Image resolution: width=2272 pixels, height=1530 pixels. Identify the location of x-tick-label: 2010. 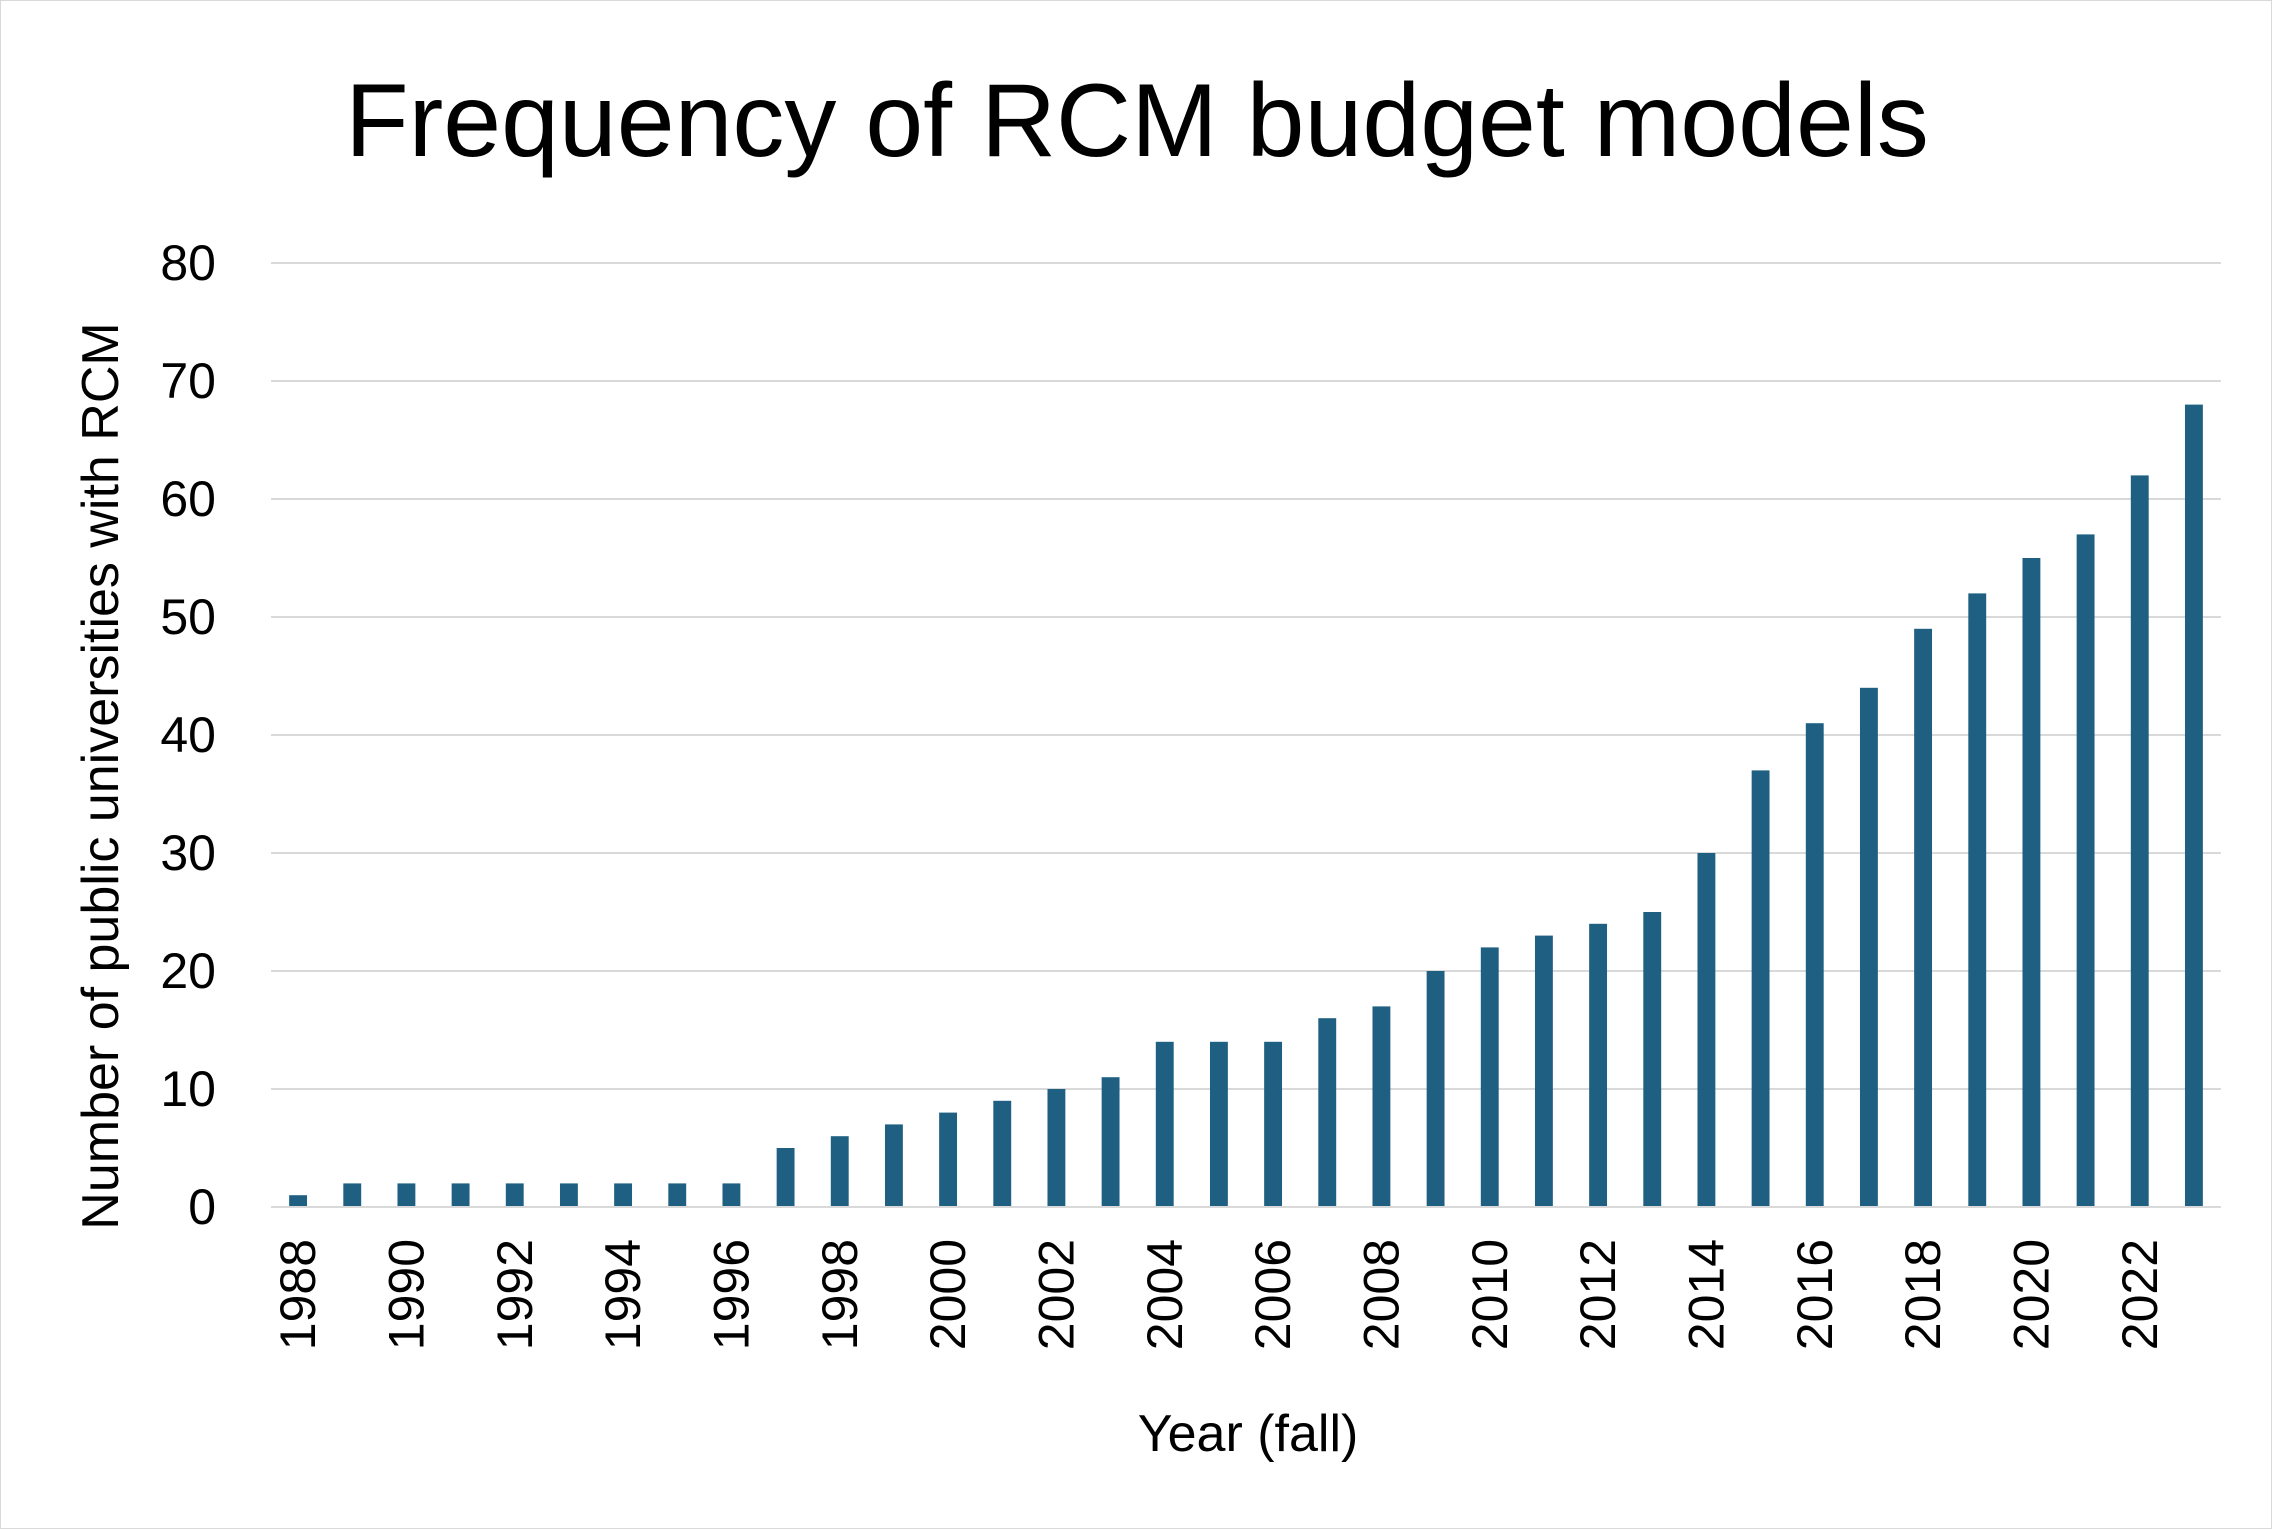
(1490, 1294).